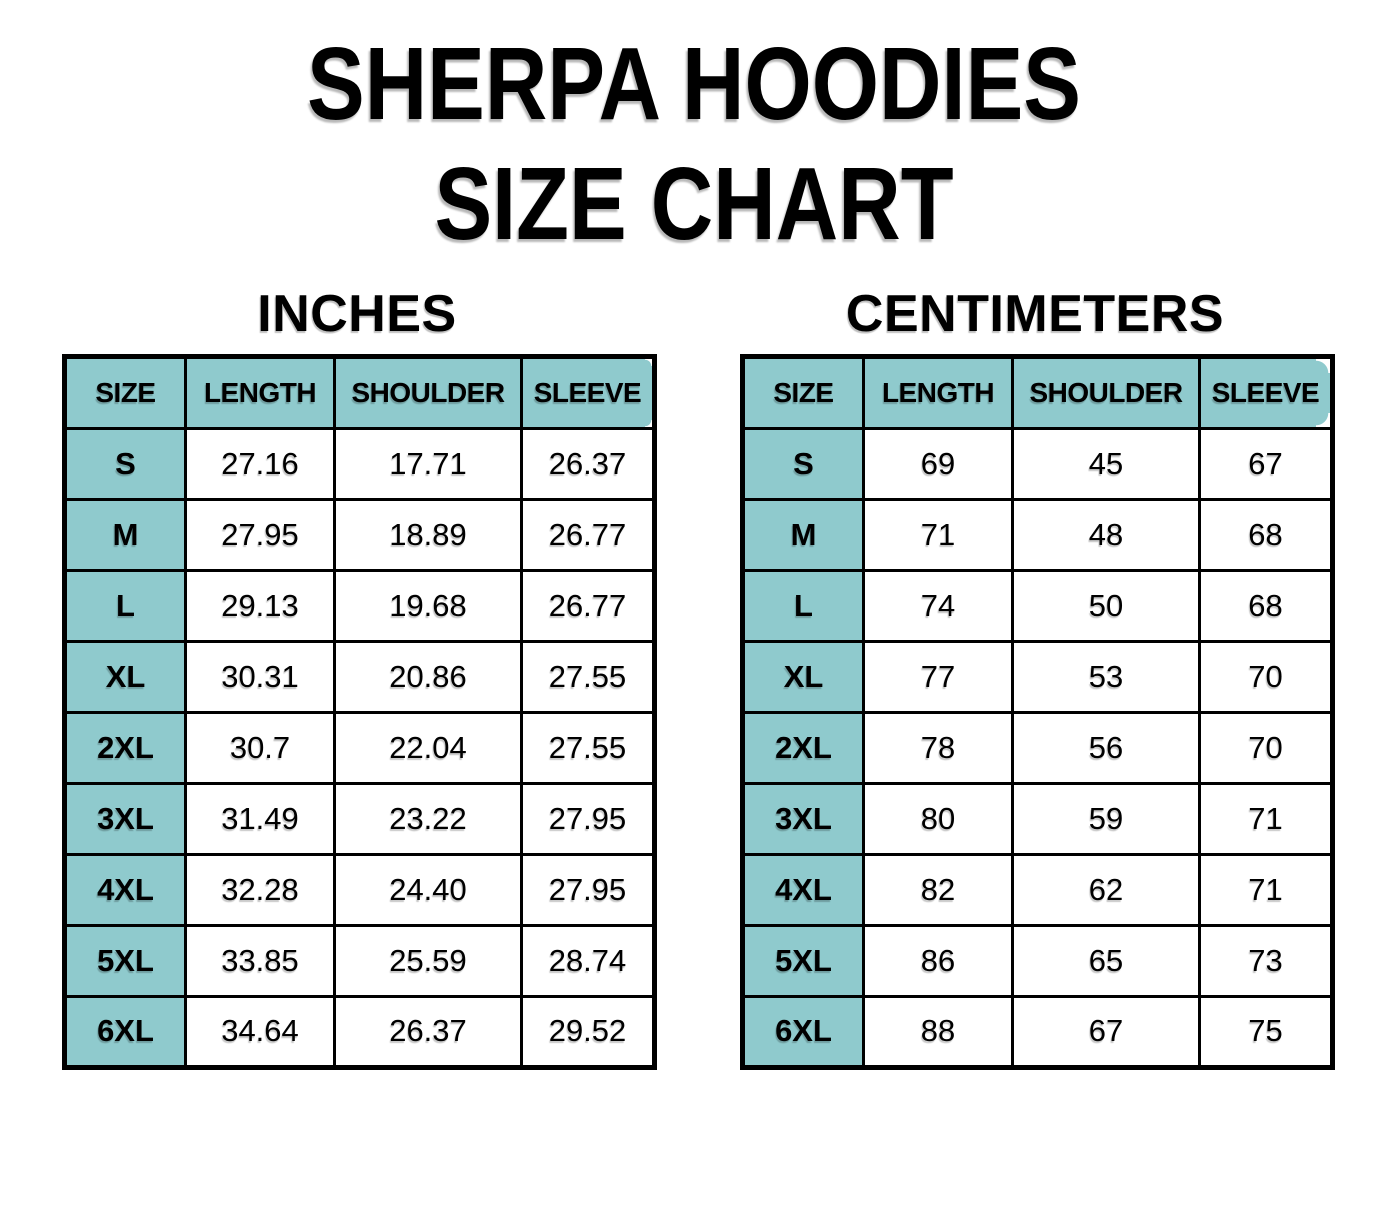 Image resolution: width=1388 pixels, height=1224 pixels. Describe the element at coordinates (938, 960) in the screenshot. I see `value-cell: 86` at that location.